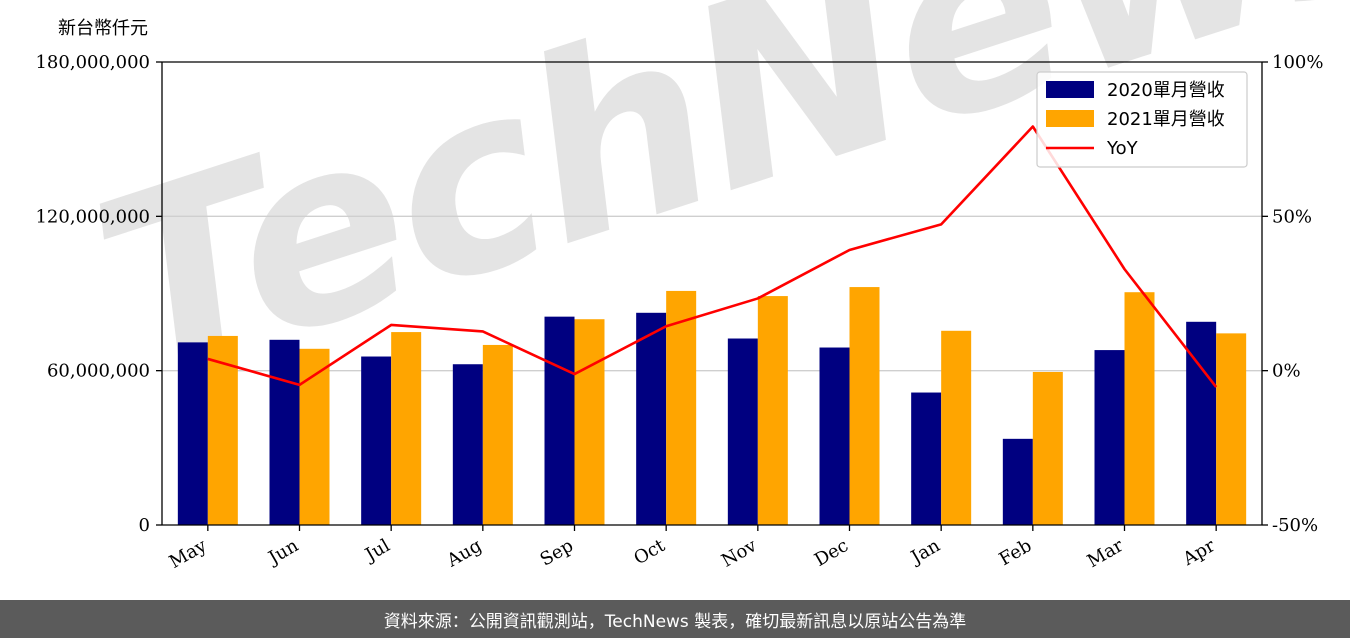 The width and height of the screenshot is (1350, 638). I want to click on x-tick-label: Sep, so click(557, 552).